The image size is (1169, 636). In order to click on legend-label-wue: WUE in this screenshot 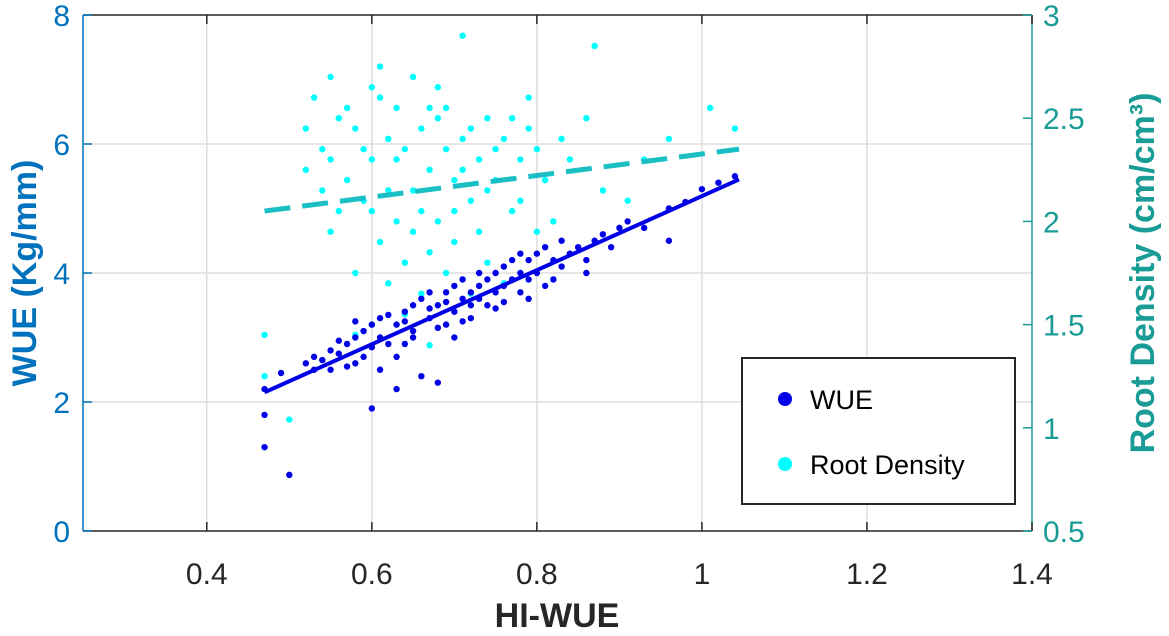, I will do `click(841, 400)`.